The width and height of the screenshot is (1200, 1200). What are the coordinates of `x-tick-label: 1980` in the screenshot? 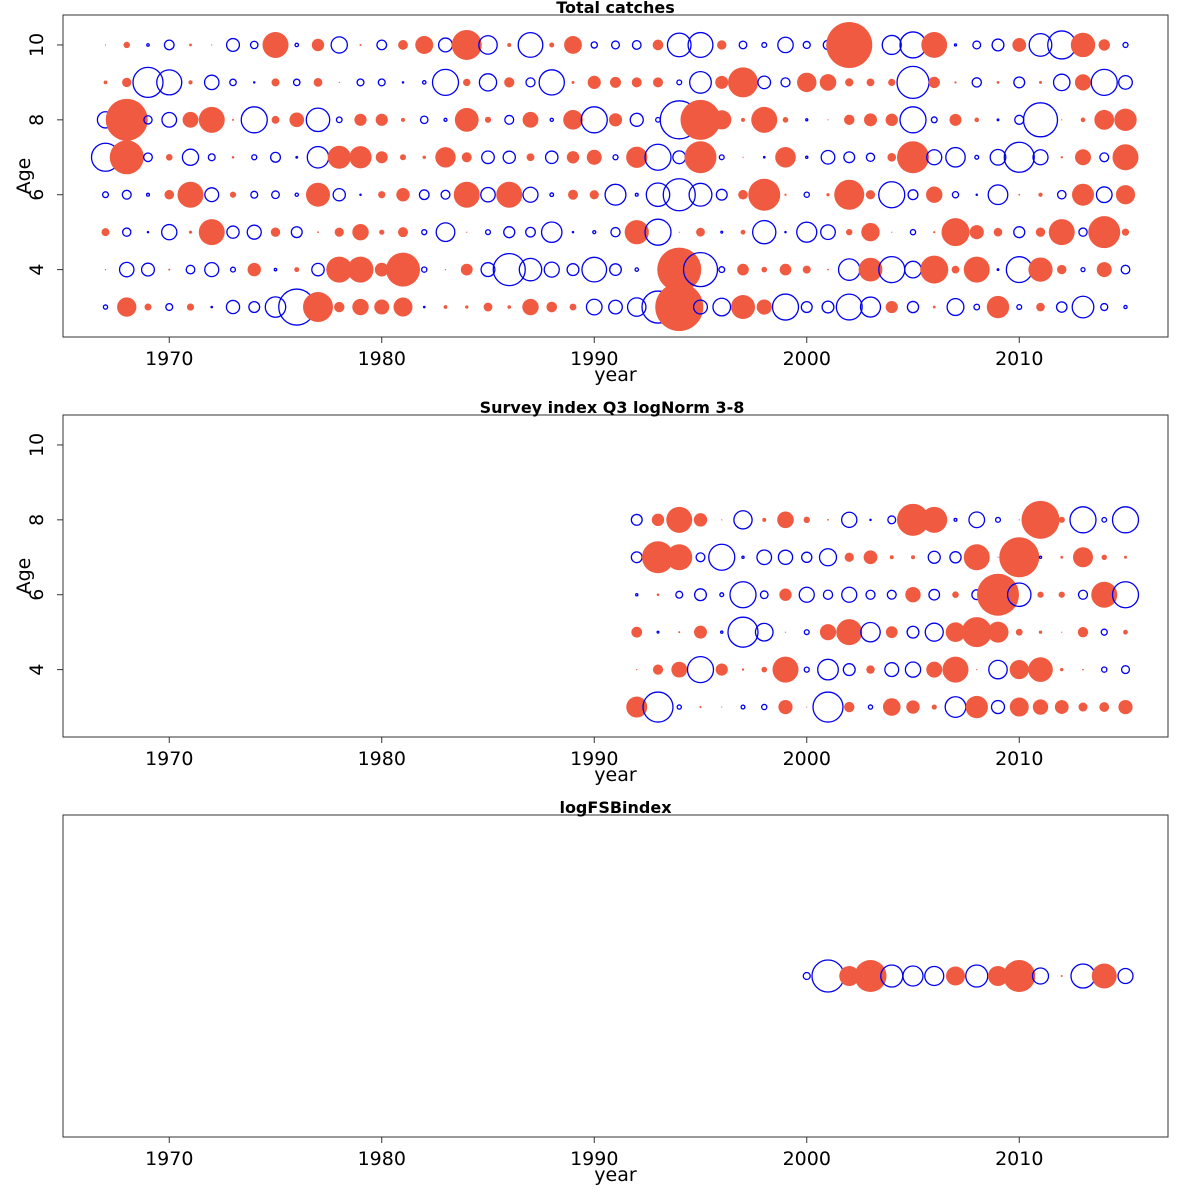 It's located at (382, 1159).